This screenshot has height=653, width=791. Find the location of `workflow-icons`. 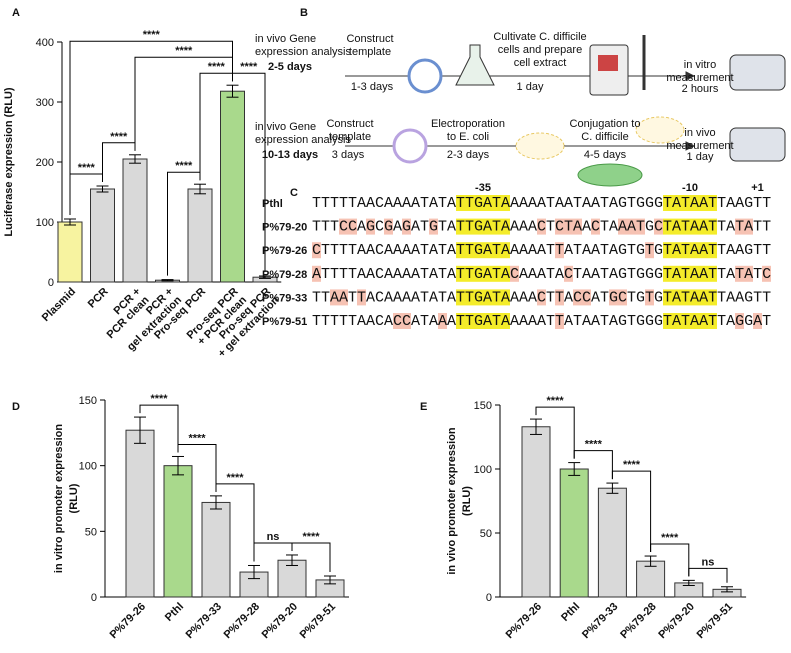

workflow-icons is located at coordinates (565, 111).